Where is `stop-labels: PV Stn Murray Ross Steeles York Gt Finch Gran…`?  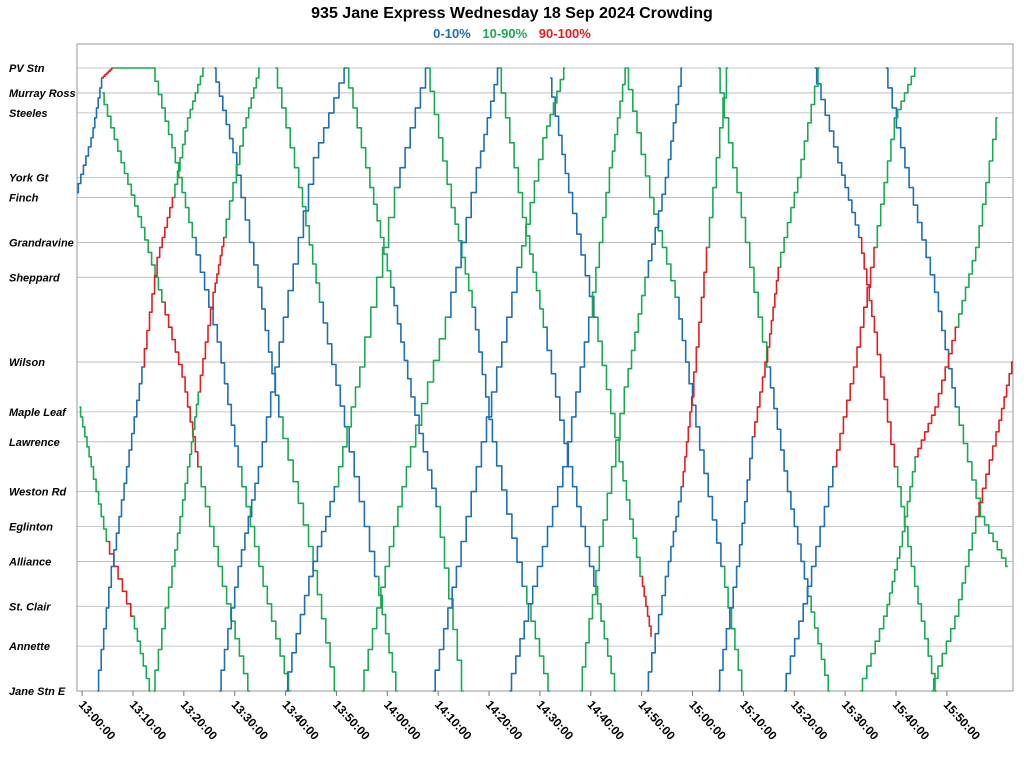
stop-labels: PV Stn Murray Ross Steeles York Gt Finch Gran… is located at coordinates (42, 380).